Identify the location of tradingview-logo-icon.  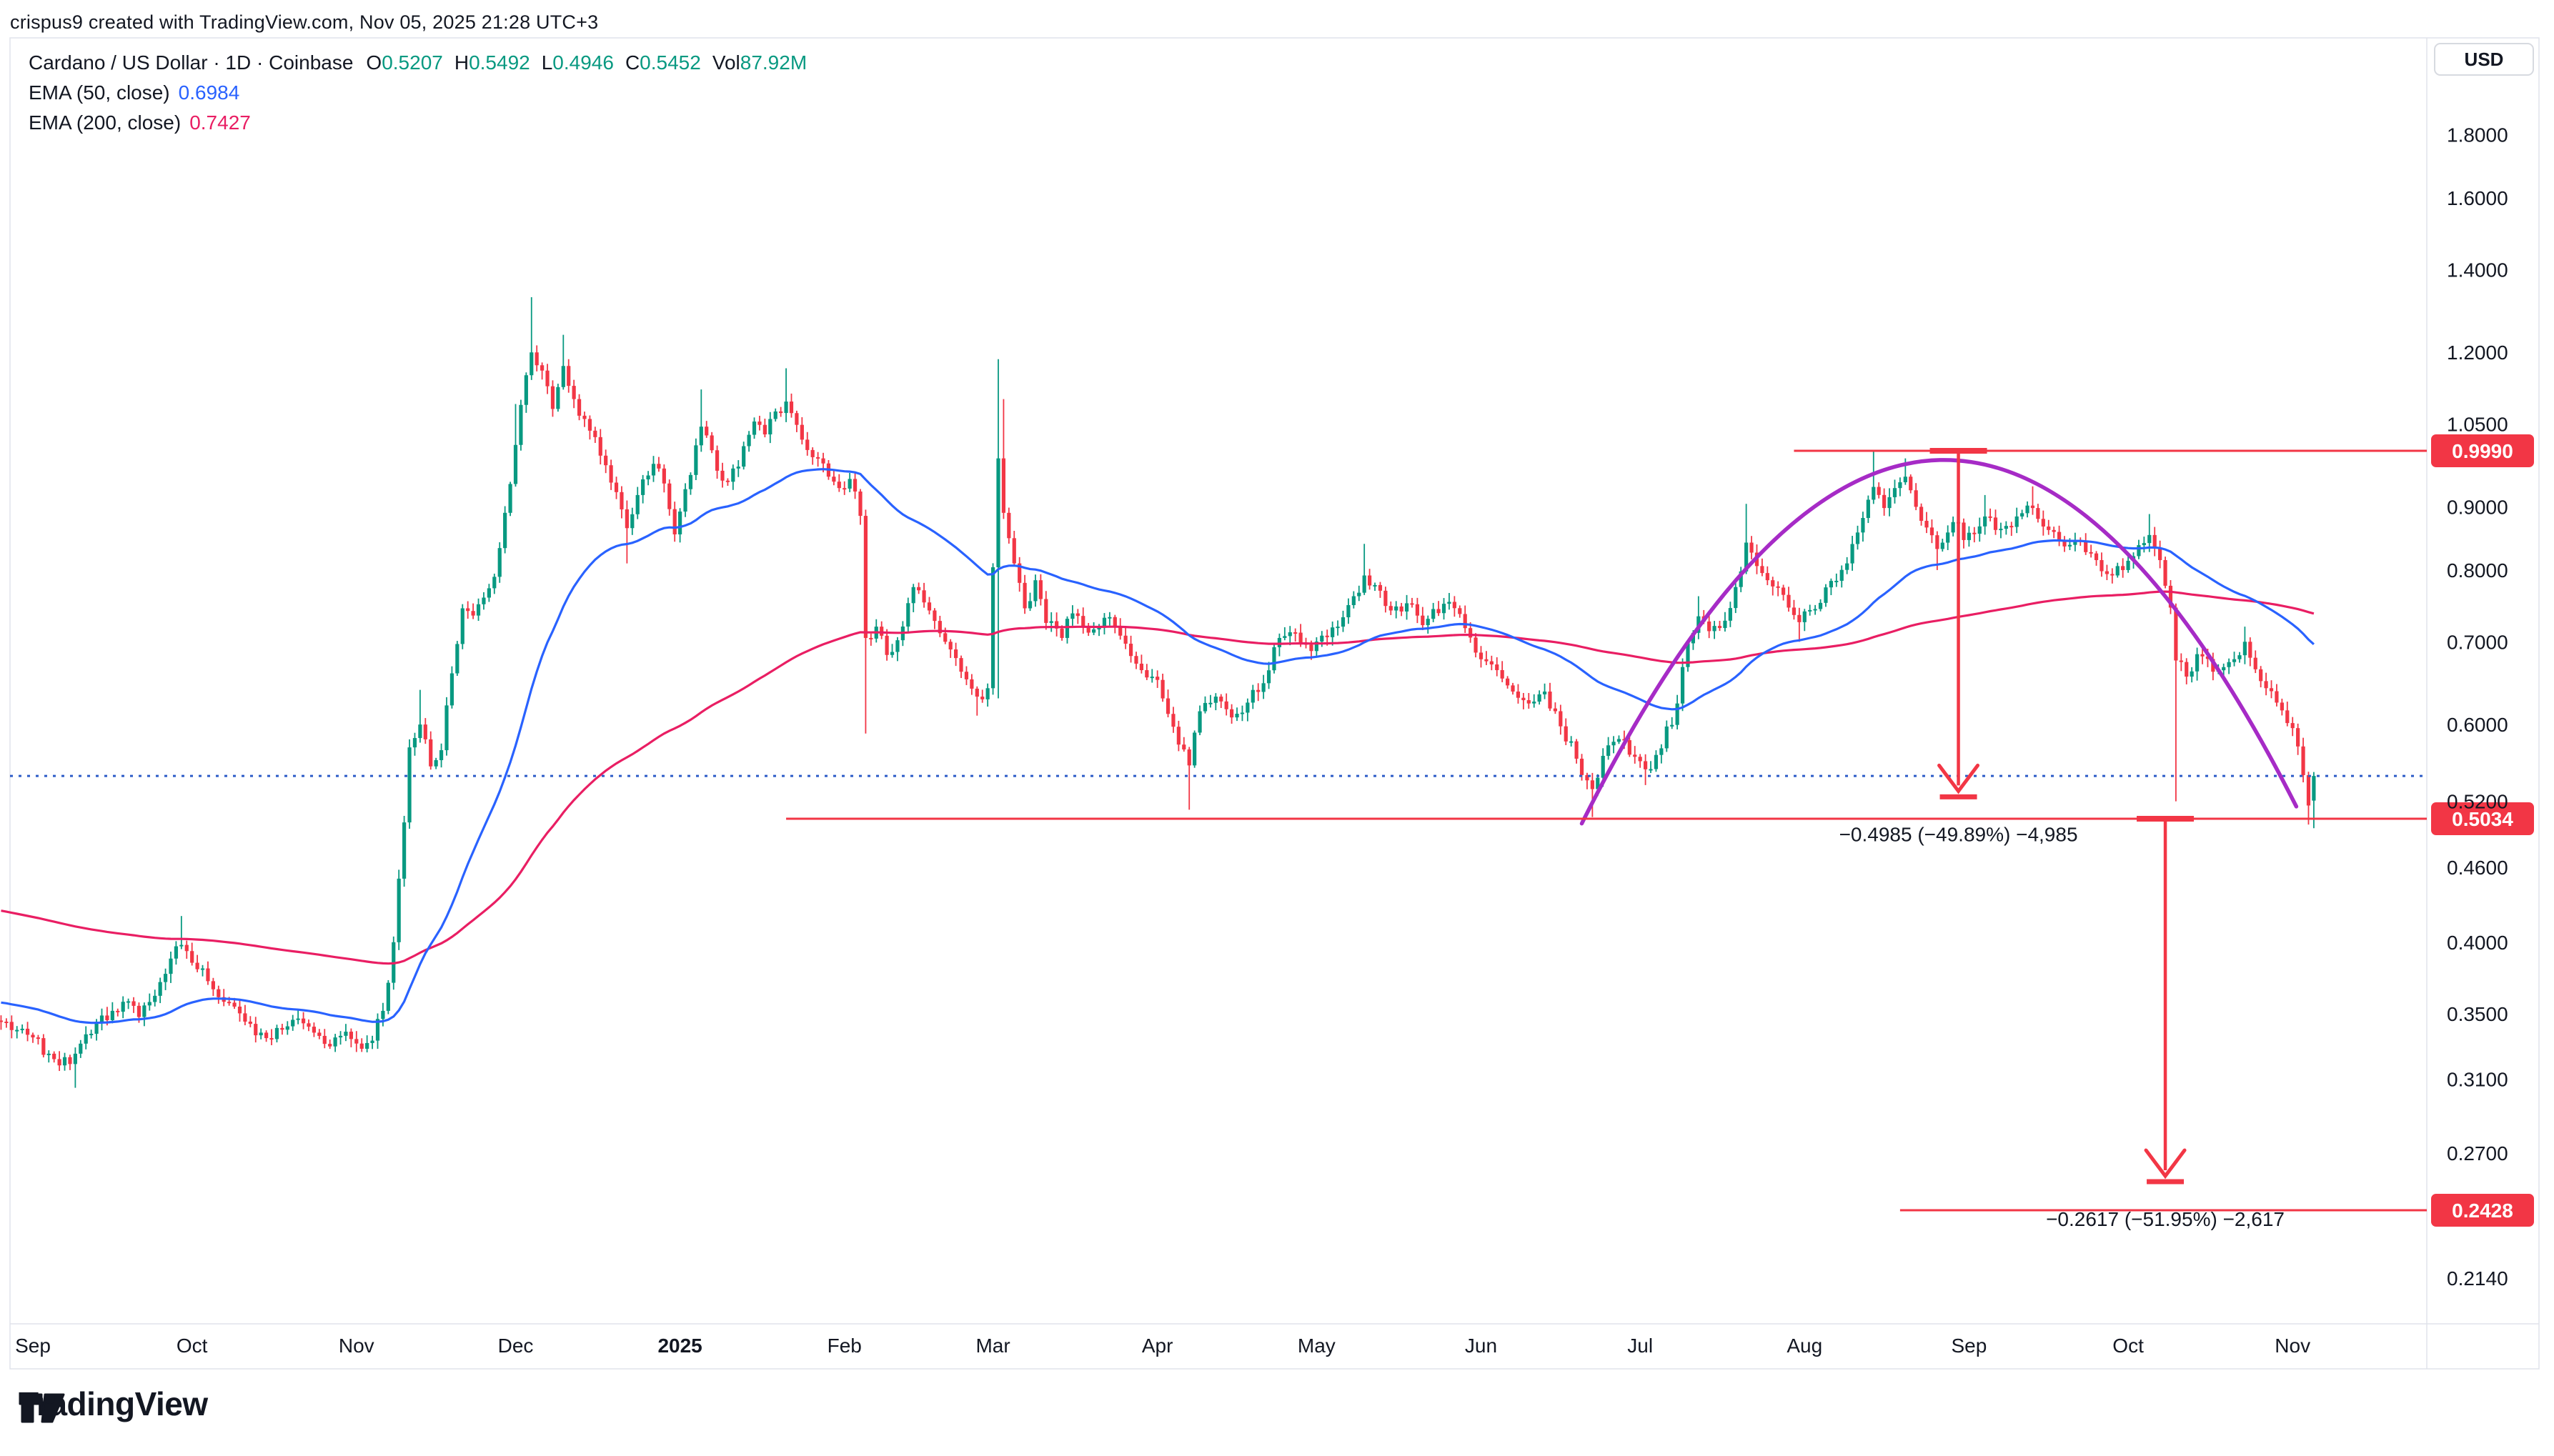
(42, 1408).